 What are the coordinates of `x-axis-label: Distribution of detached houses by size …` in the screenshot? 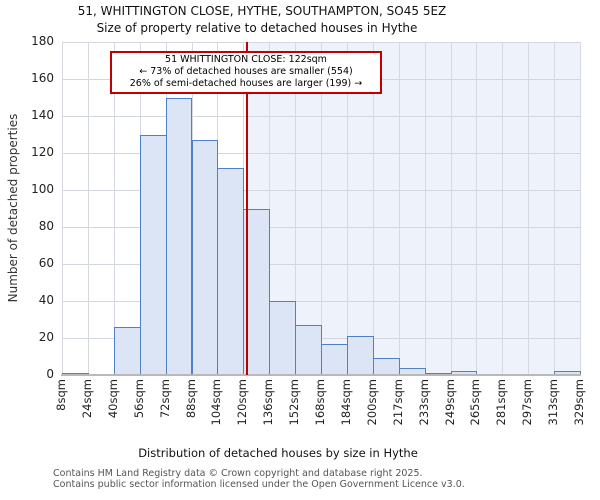 It's located at (278, 453).